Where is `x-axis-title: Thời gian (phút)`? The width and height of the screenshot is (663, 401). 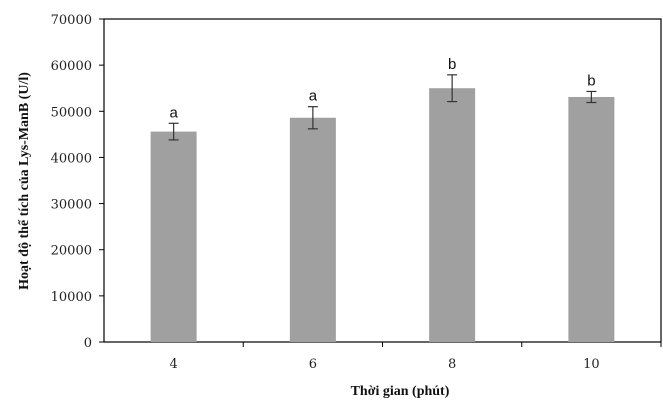
x-axis-title: Thời gian (phút) is located at coordinates (400, 391).